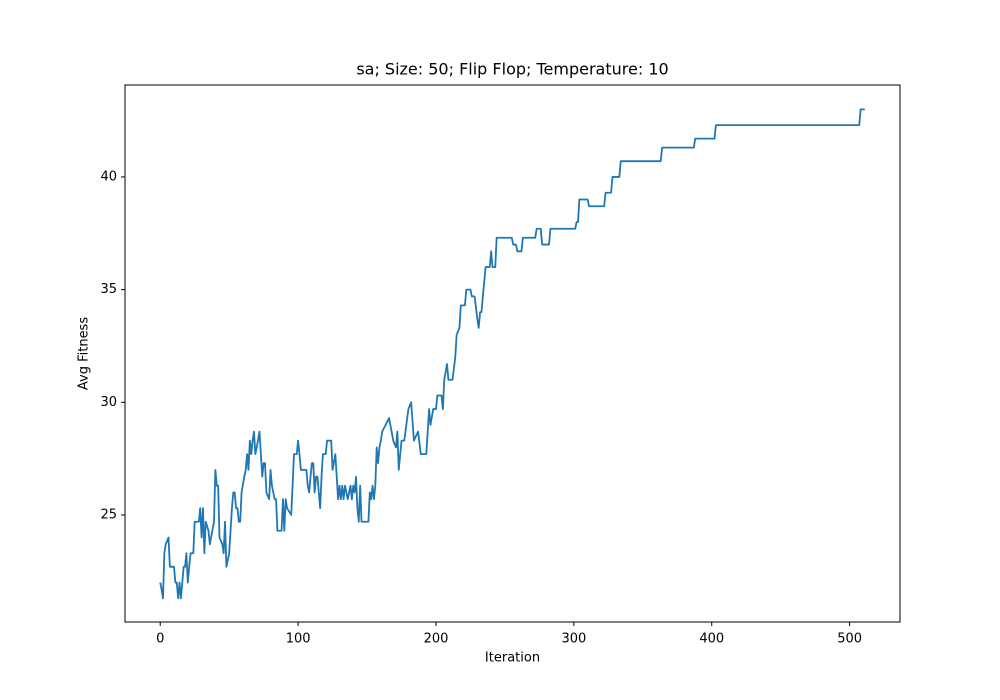 This screenshot has width=1000, height=700. Describe the element at coordinates (849, 639) in the screenshot. I see `x-tick-label: 500` at that location.